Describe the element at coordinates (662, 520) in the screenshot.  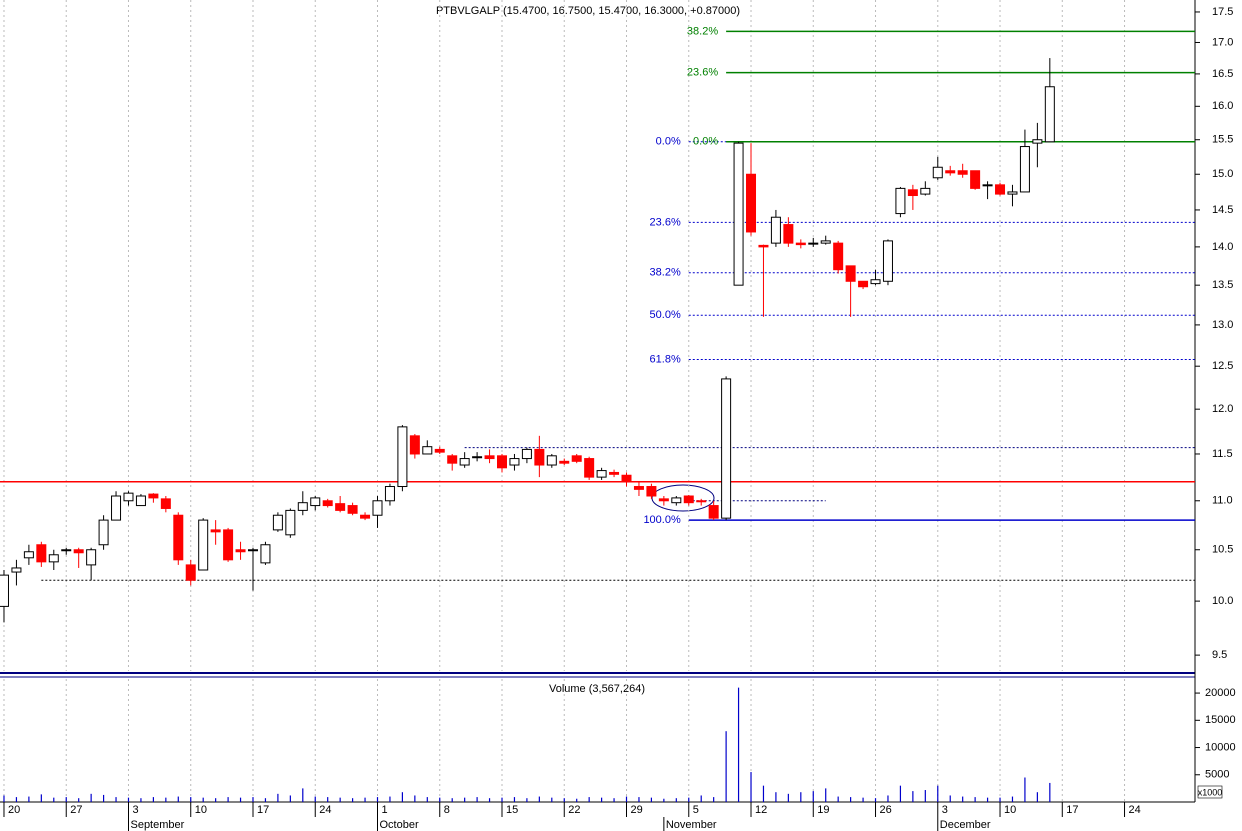
I see `level-label: 100.0%` at that location.